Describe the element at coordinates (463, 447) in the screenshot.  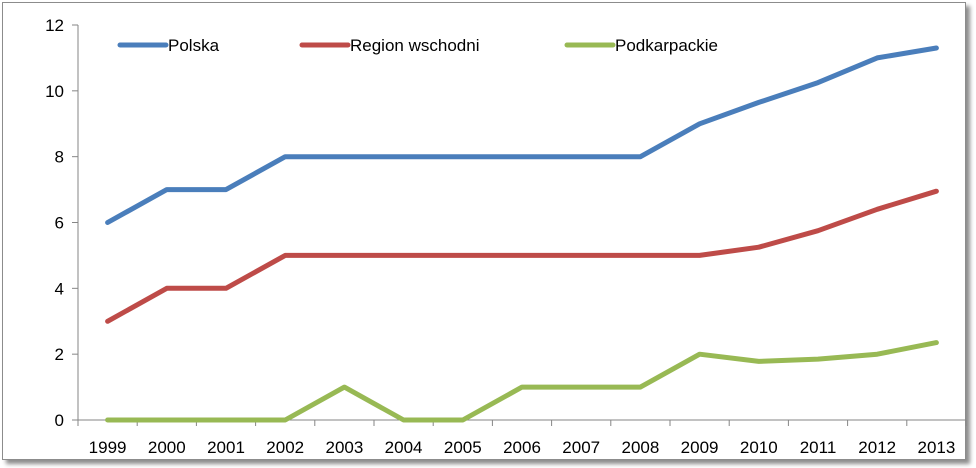
I see `x-tick-label: 2005` at that location.